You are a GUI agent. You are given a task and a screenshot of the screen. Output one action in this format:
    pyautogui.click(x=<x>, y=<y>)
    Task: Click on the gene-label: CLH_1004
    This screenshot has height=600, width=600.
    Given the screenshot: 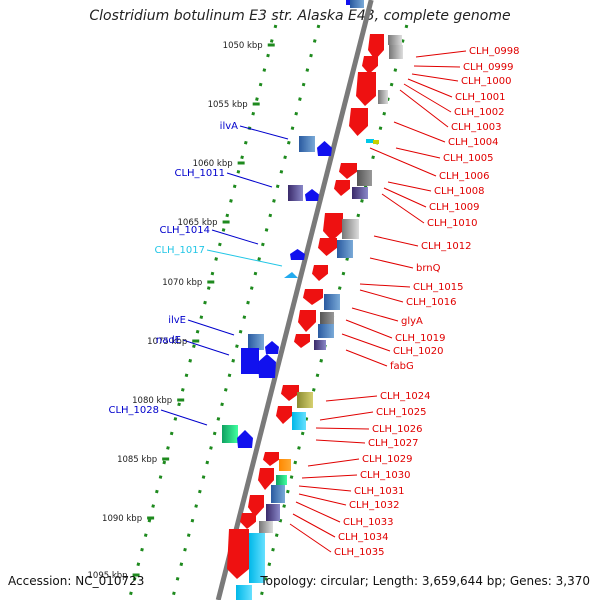 What is the action you would take?
    pyautogui.click(x=473, y=142)
    